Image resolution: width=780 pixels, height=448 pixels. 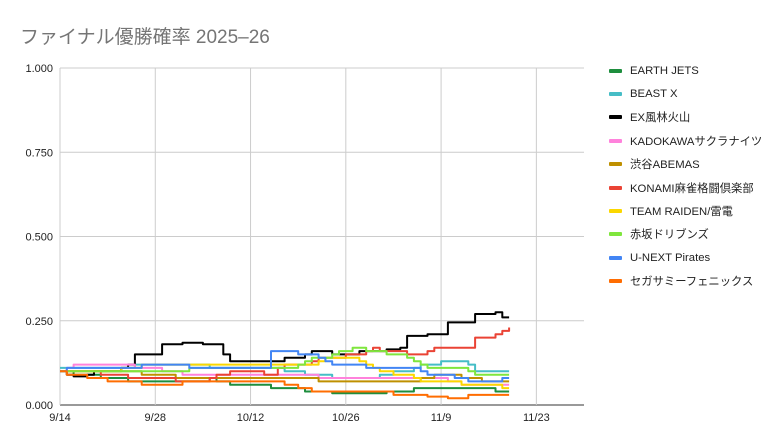 I want to click on legend-label: 渋谷ABEMAS, so click(x=665, y=165).